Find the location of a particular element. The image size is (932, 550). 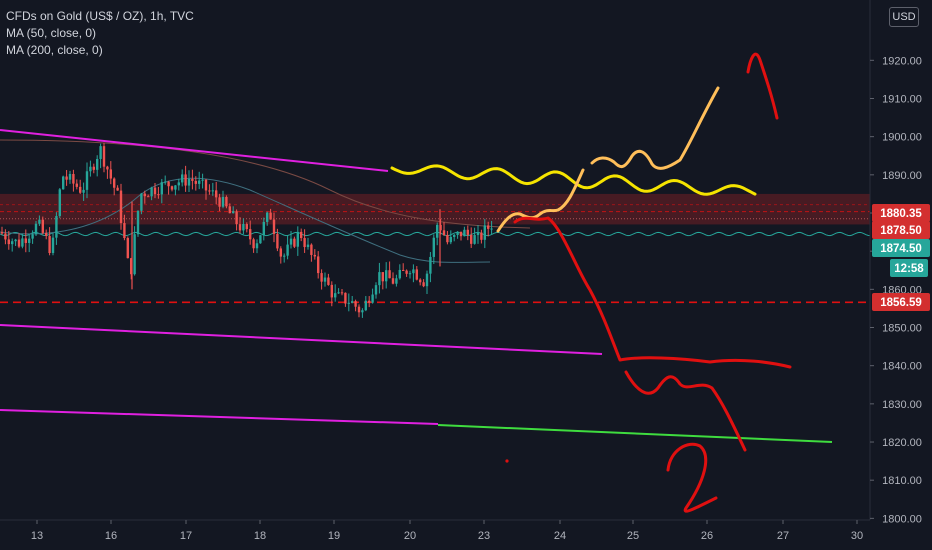

price-label-resistance-dashed: 1880.35 is located at coordinates (901, 214).